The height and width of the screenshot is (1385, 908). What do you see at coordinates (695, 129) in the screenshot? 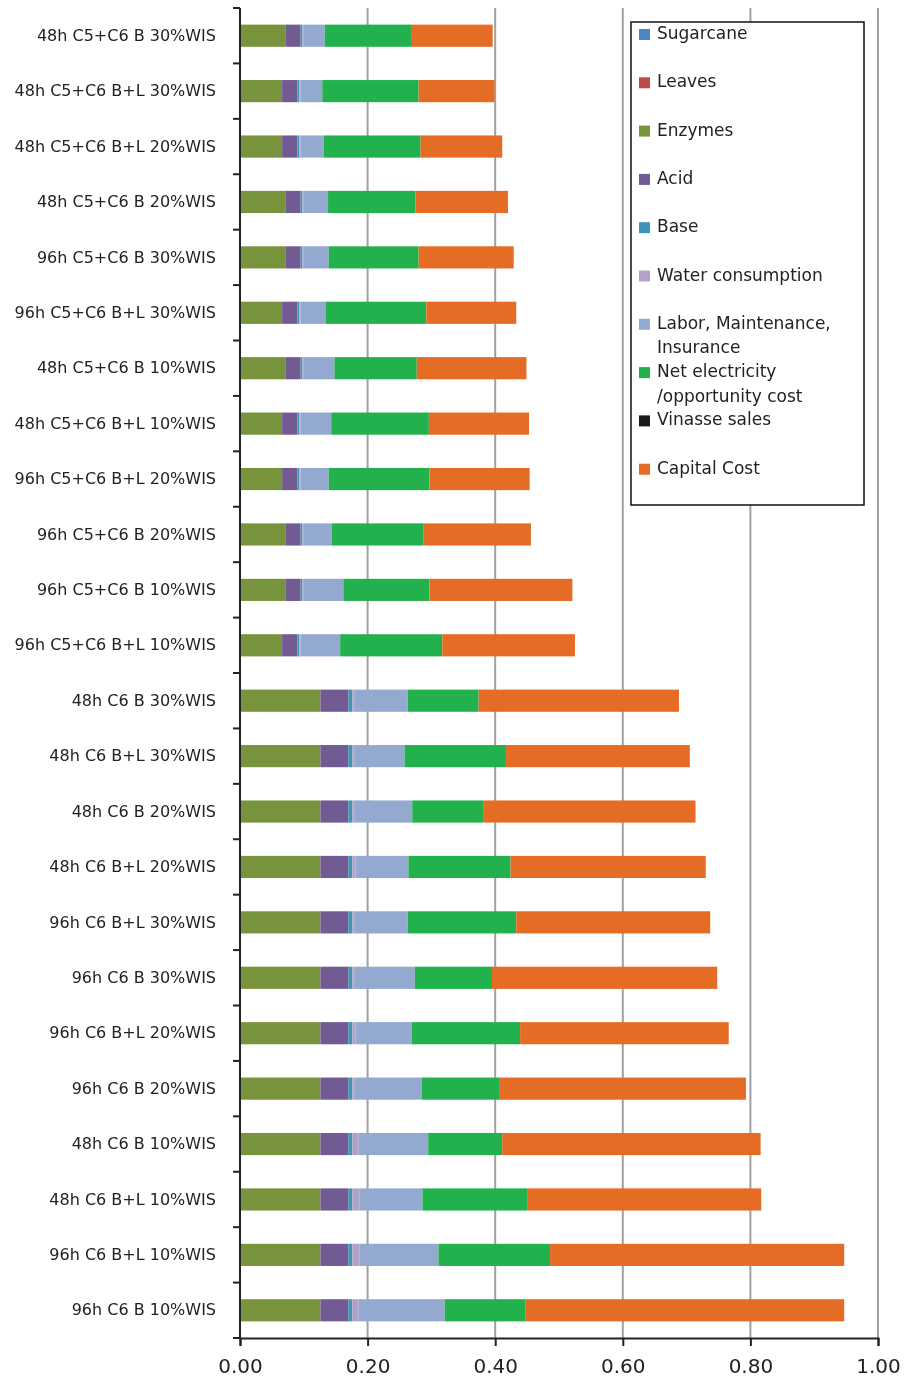
I see `legend-label: Enzymes` at bounding box center [695, 129].